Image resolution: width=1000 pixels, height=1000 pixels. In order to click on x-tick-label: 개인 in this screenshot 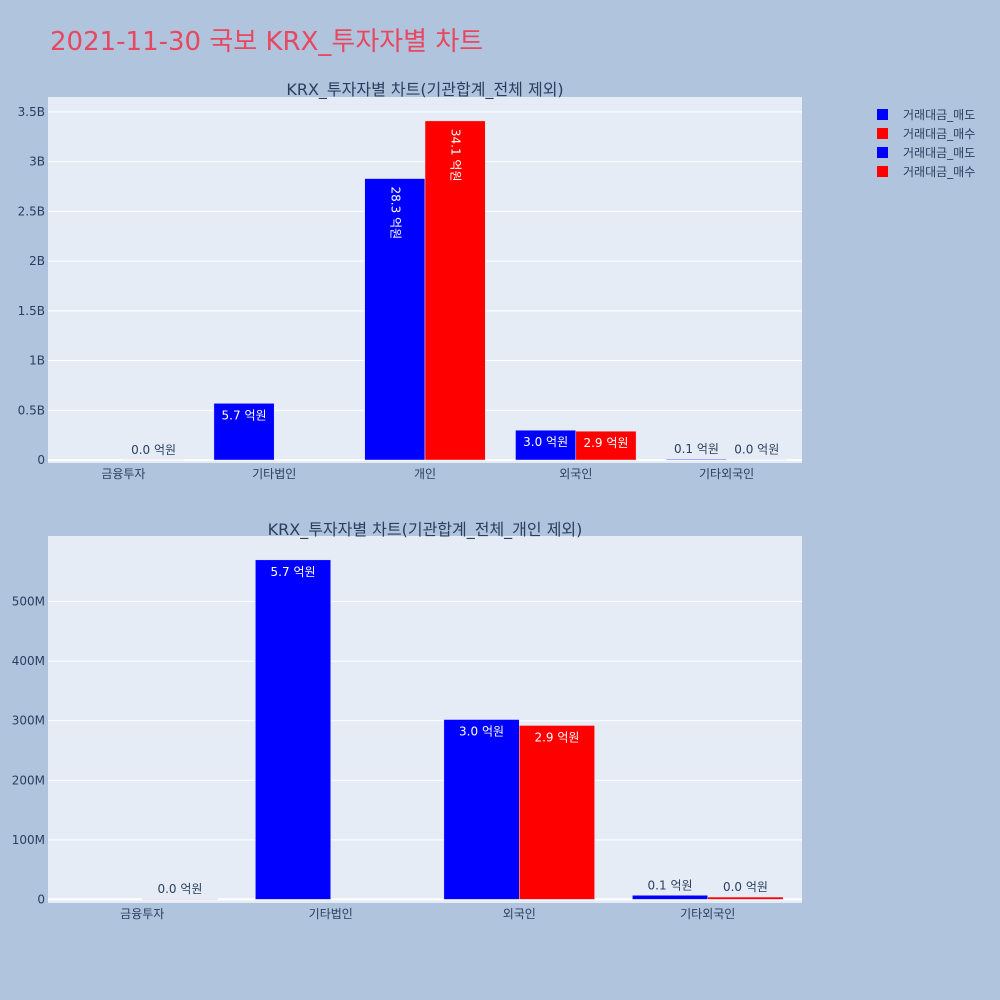, I will do `click(425, 474)`.